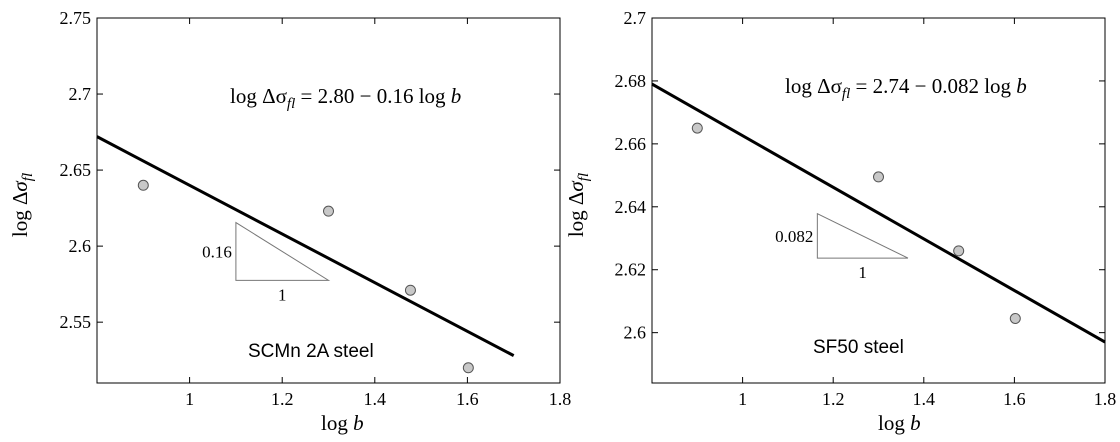  I want to click on fit-equation: log Δσfl = 2.80 − 0.16 log b, so click(345, 98).